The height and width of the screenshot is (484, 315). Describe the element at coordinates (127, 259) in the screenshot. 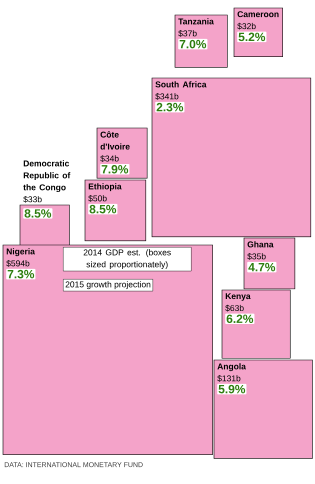

I see `series-label: 2014 GDP est. (boxes sized proportionately)` at that location.